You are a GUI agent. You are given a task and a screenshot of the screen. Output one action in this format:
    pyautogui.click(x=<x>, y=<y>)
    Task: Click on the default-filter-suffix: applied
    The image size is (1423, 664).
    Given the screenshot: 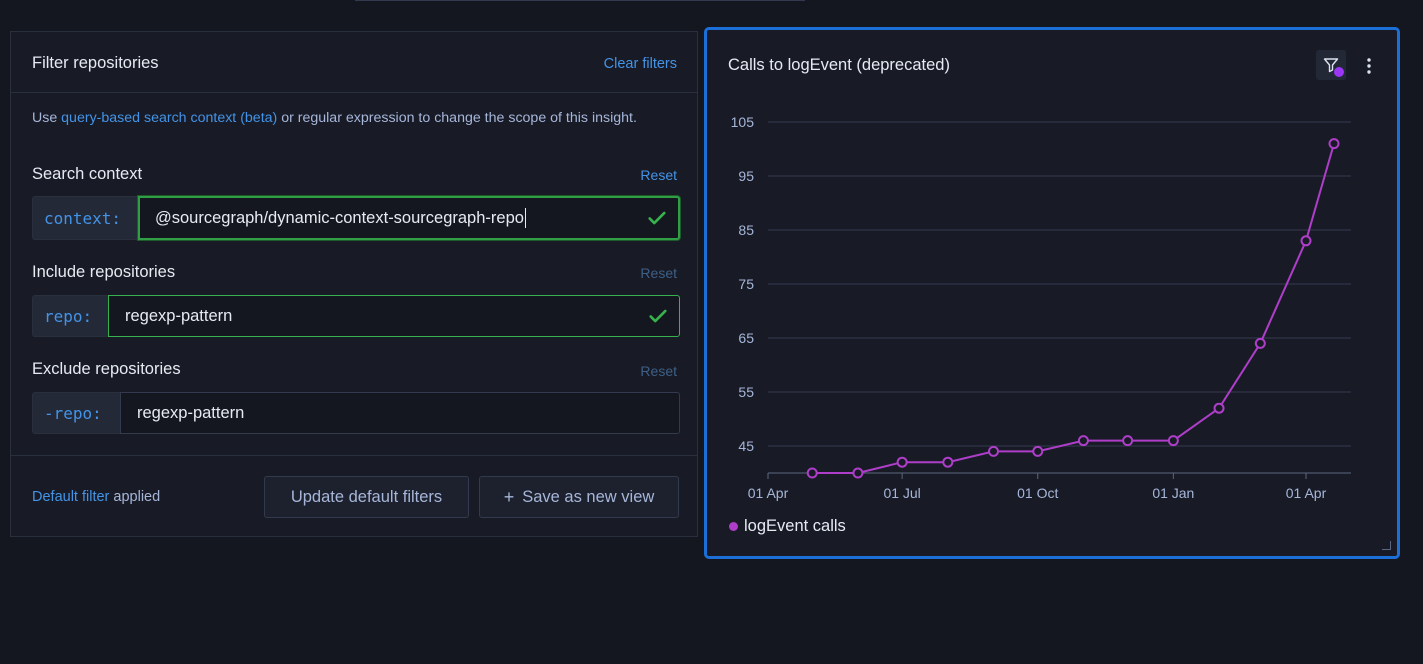 What is the action you would take?
    pyautogui.click(x=135, y=497)
    